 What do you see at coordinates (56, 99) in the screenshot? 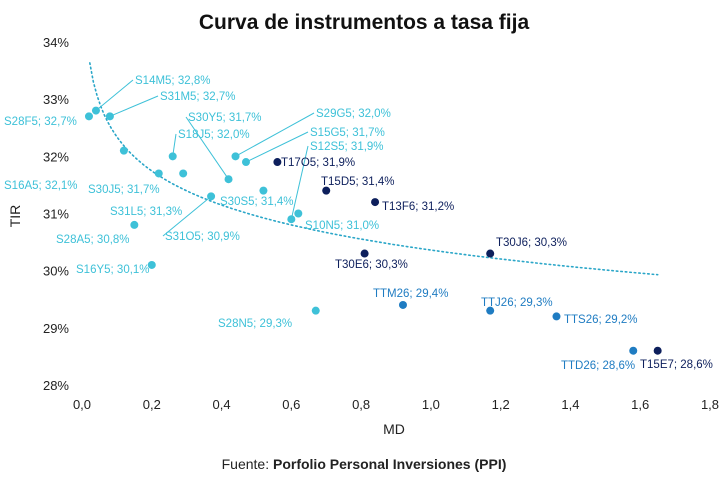
I see `y-tick-label: 33%` at bounding box center [56, 99].